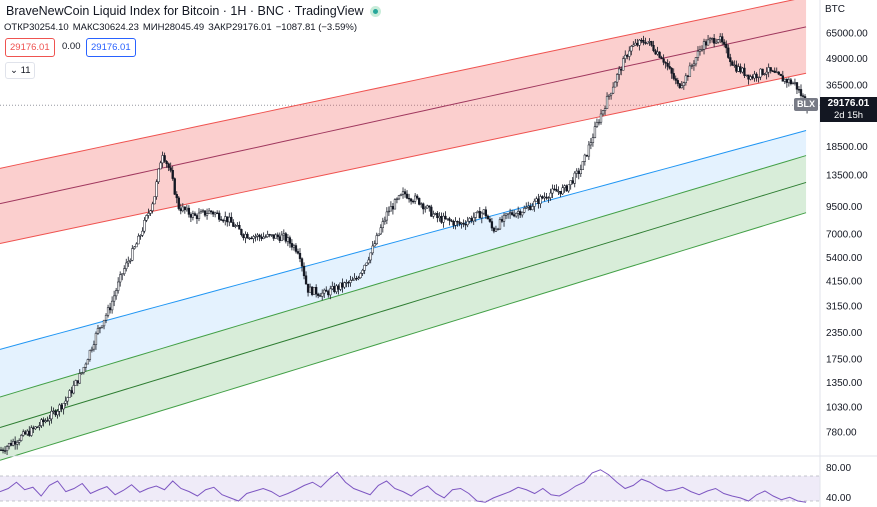  I want to click on sell-button: 29176.01, so click(30, 47).